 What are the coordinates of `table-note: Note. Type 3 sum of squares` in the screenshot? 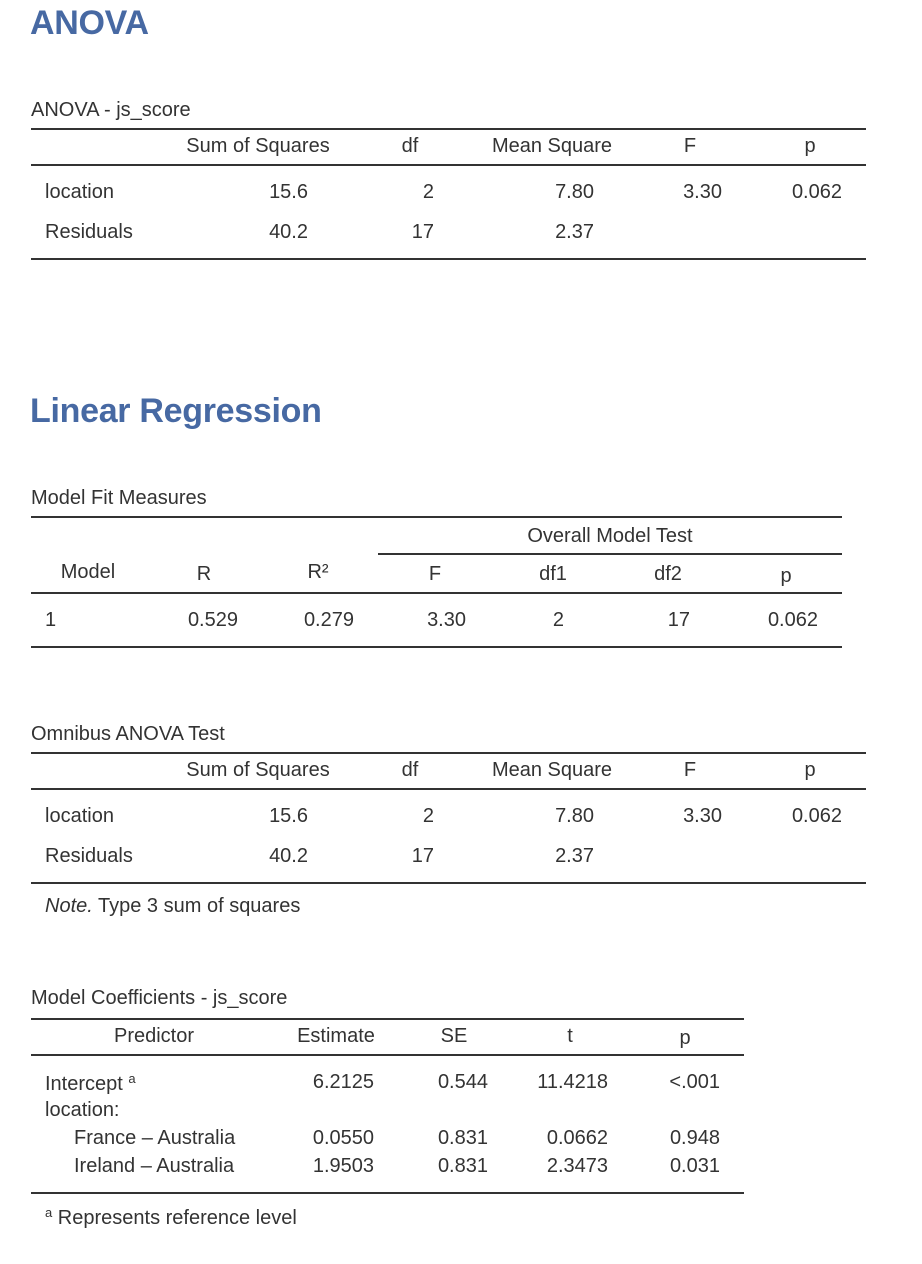 It's located at (172, 906).